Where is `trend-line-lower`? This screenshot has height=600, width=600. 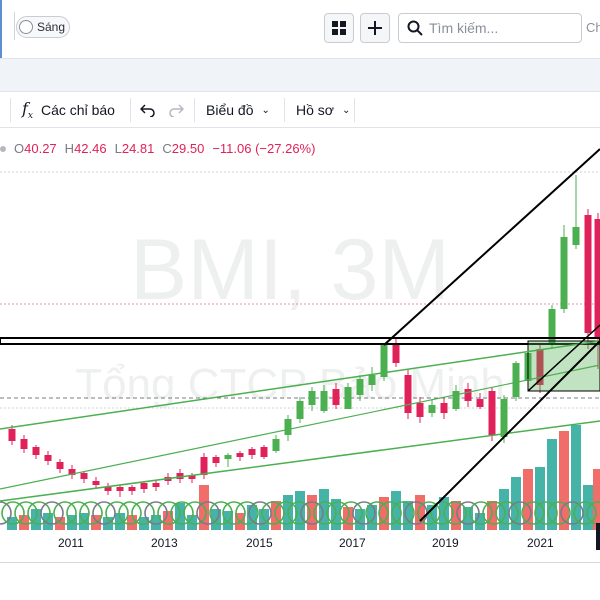
trend-line-lower is located at coordinates (509, 431).